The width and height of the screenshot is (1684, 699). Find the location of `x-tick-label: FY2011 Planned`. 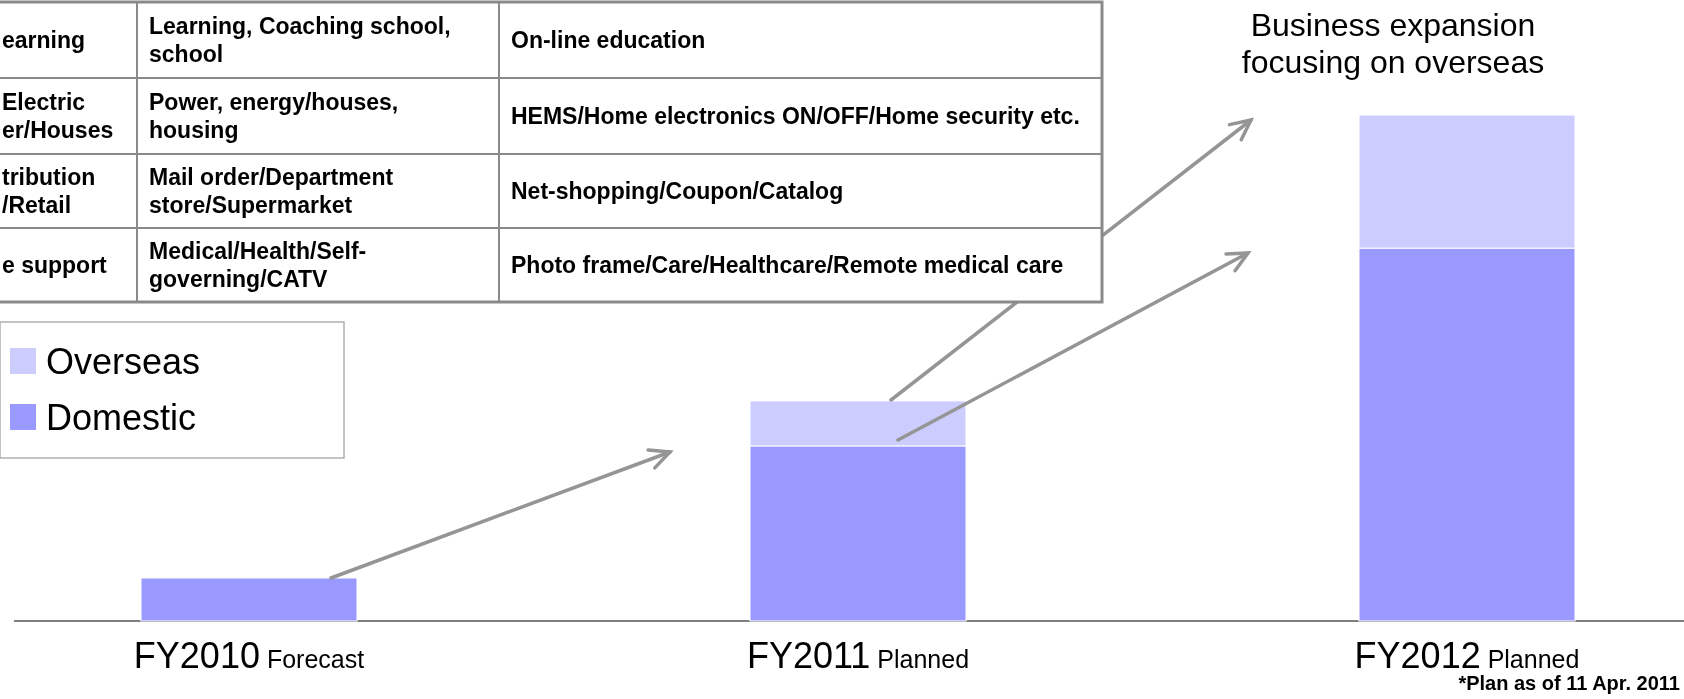

x-tick-label: FY2011 Planned is located at coordinates (858, 655).